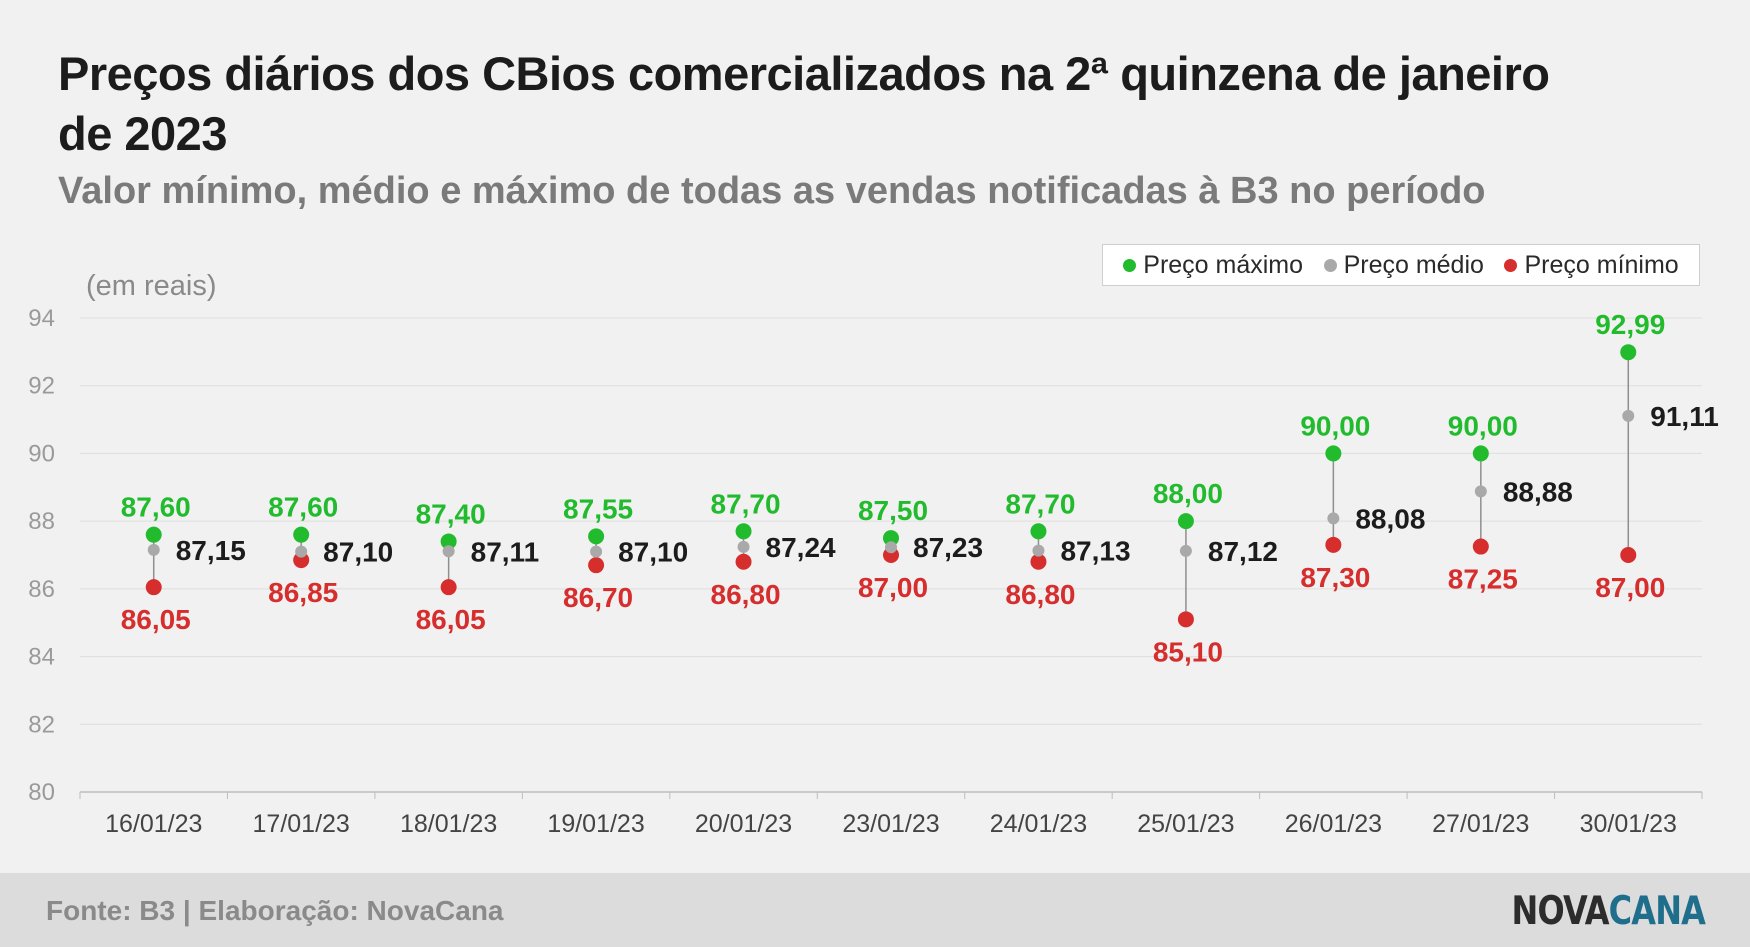  I want to click on data-label-avg: 87,15, so click(211, 550).